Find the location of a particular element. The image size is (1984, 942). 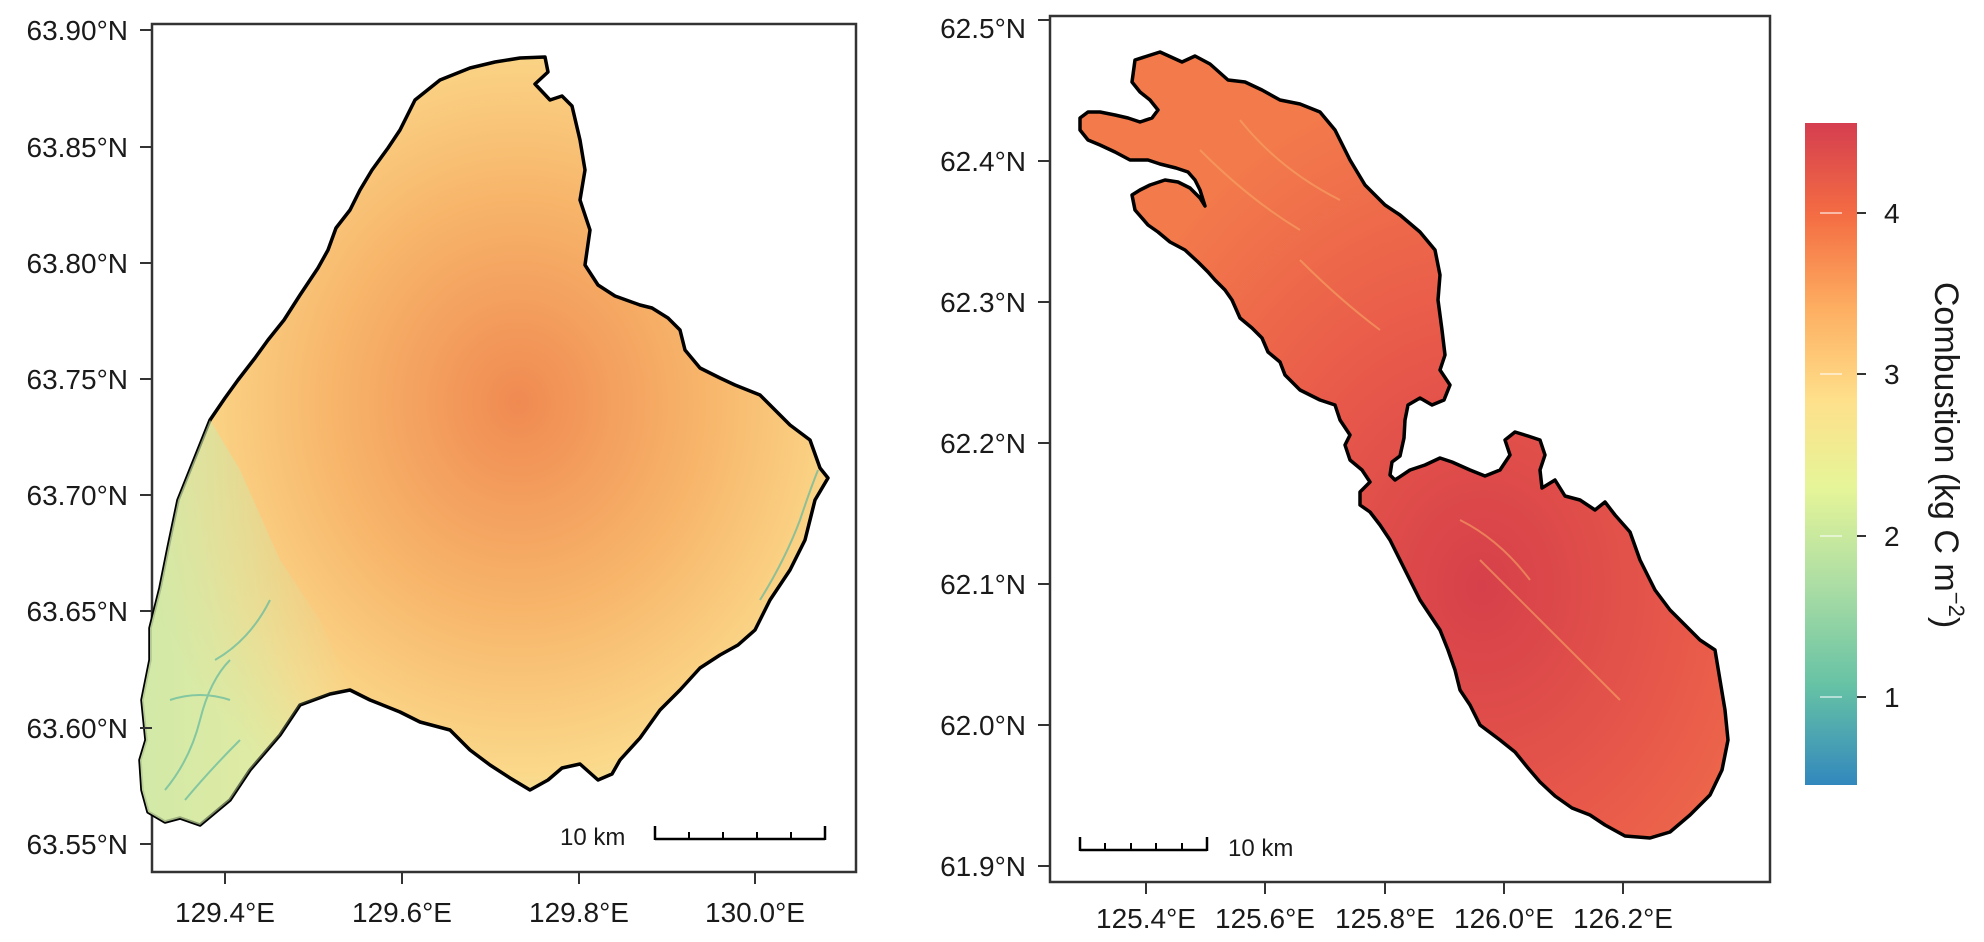

left-lon-tick-label: 130.0°E is located at coordinates (755, 912).